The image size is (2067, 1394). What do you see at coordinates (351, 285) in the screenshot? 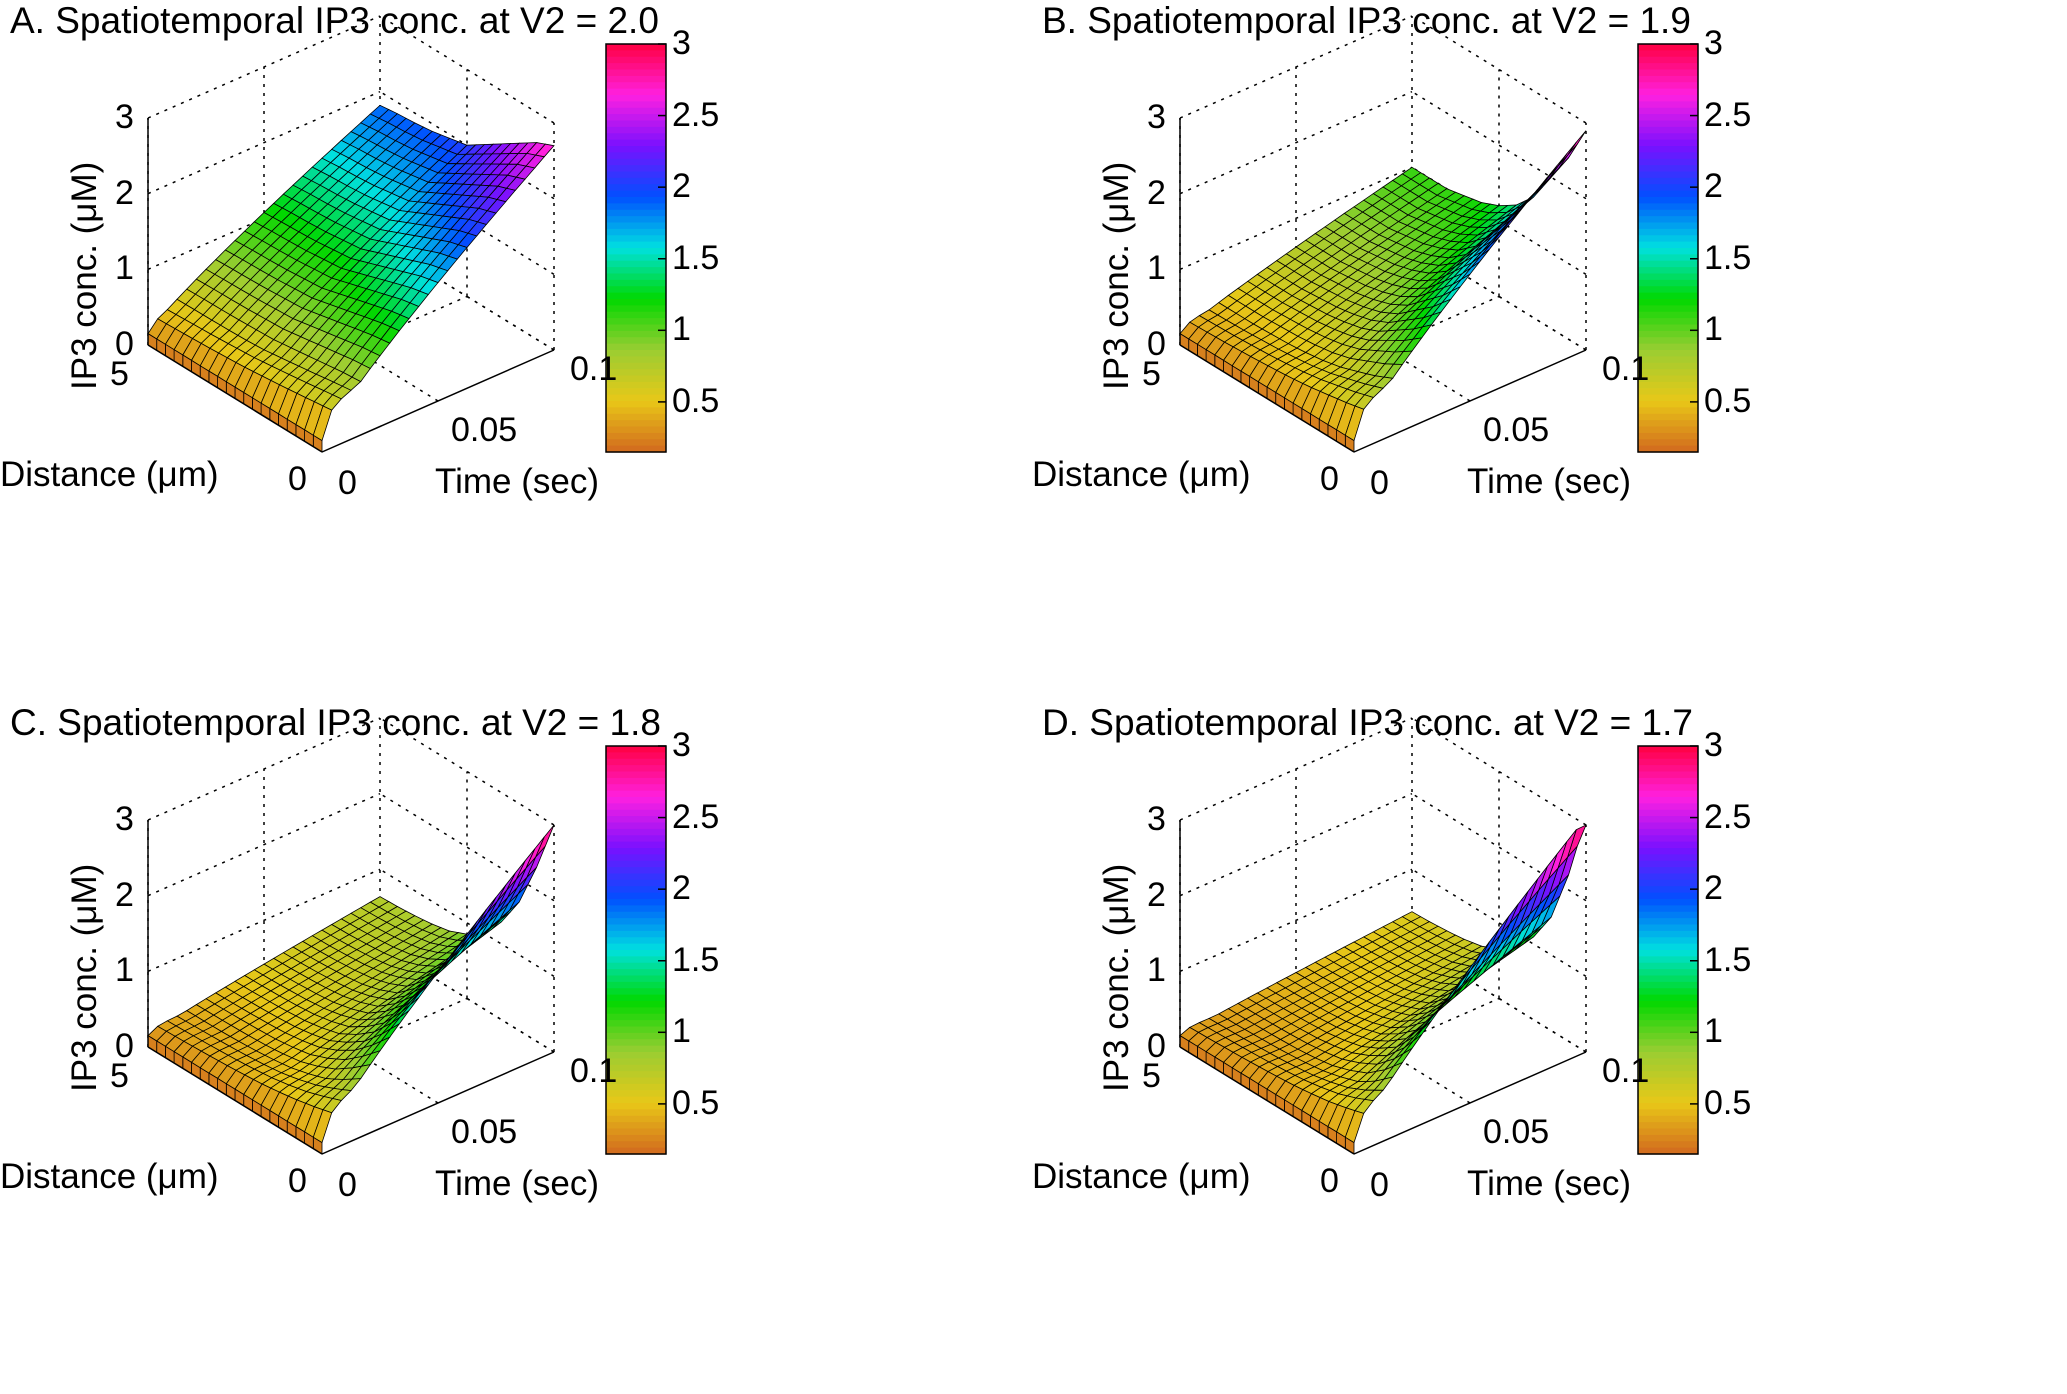
I see `axes` at bounding box center [351, 285].